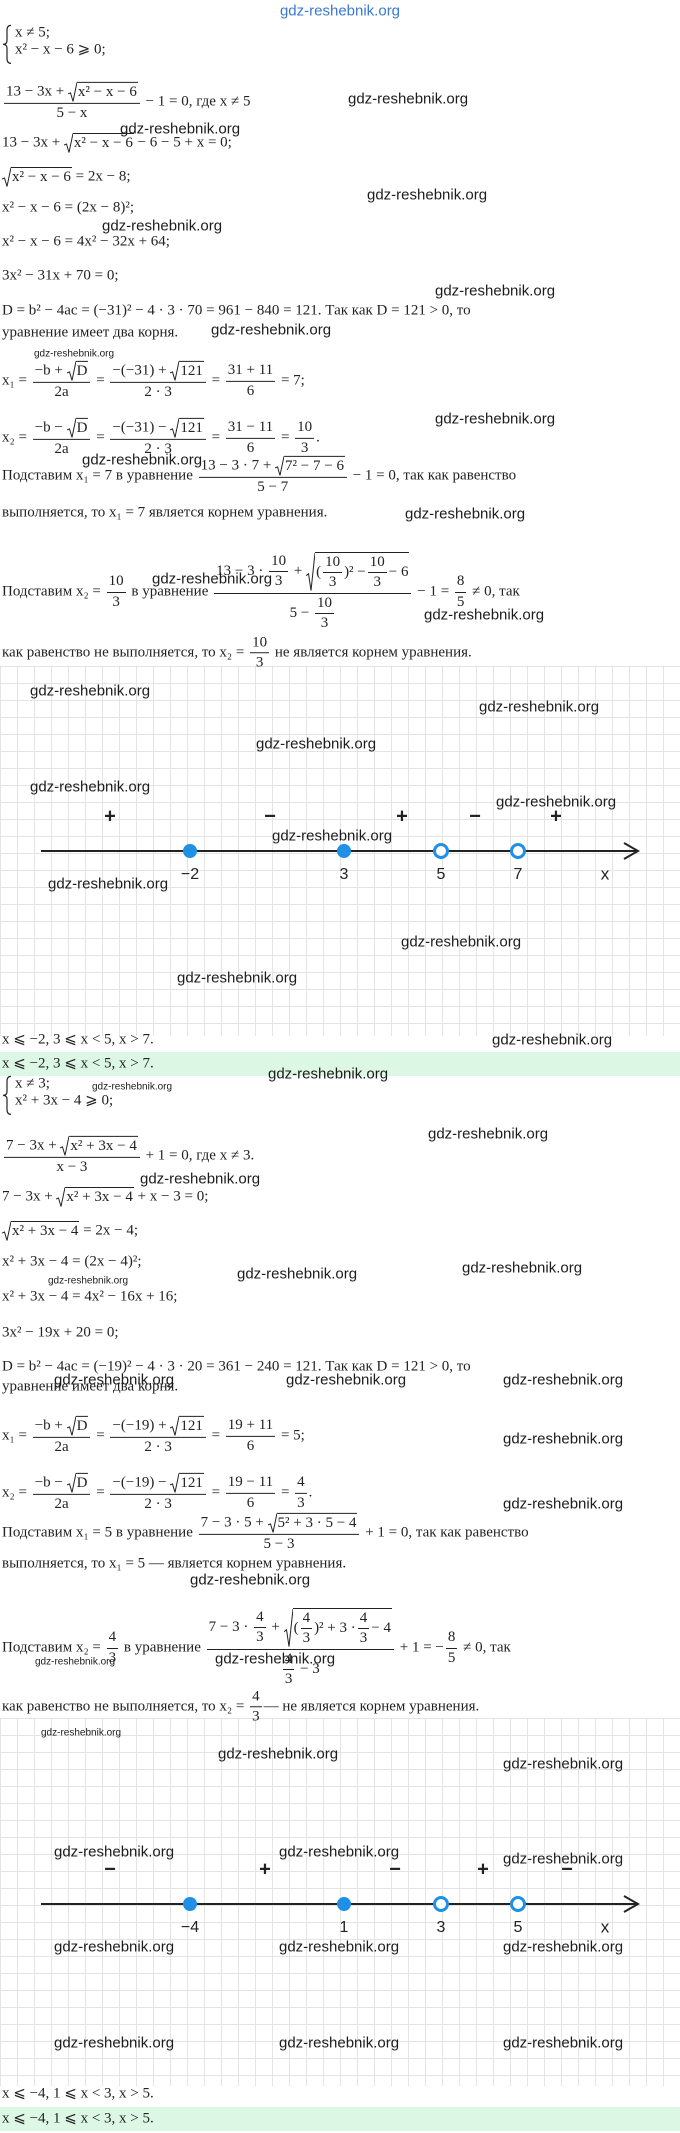 The width and height of the screenshot is (680, 2133). What do you see at coordinates (461, 602) in the screenshot?
I see `denominator: 5` at bounding box center [461, 602].